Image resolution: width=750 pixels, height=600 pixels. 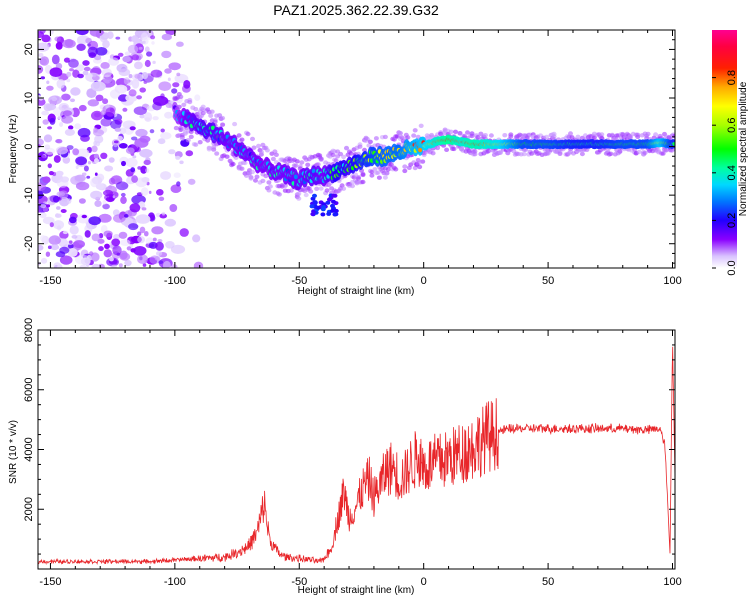 I want to click on snr-xlabel: Height of straight line (km), so click(x=356, y=590).